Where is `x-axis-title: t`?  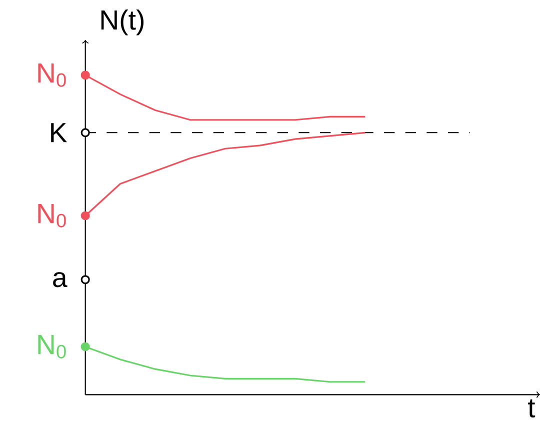
x-axis-title: t is located at coordinates (532, 409).